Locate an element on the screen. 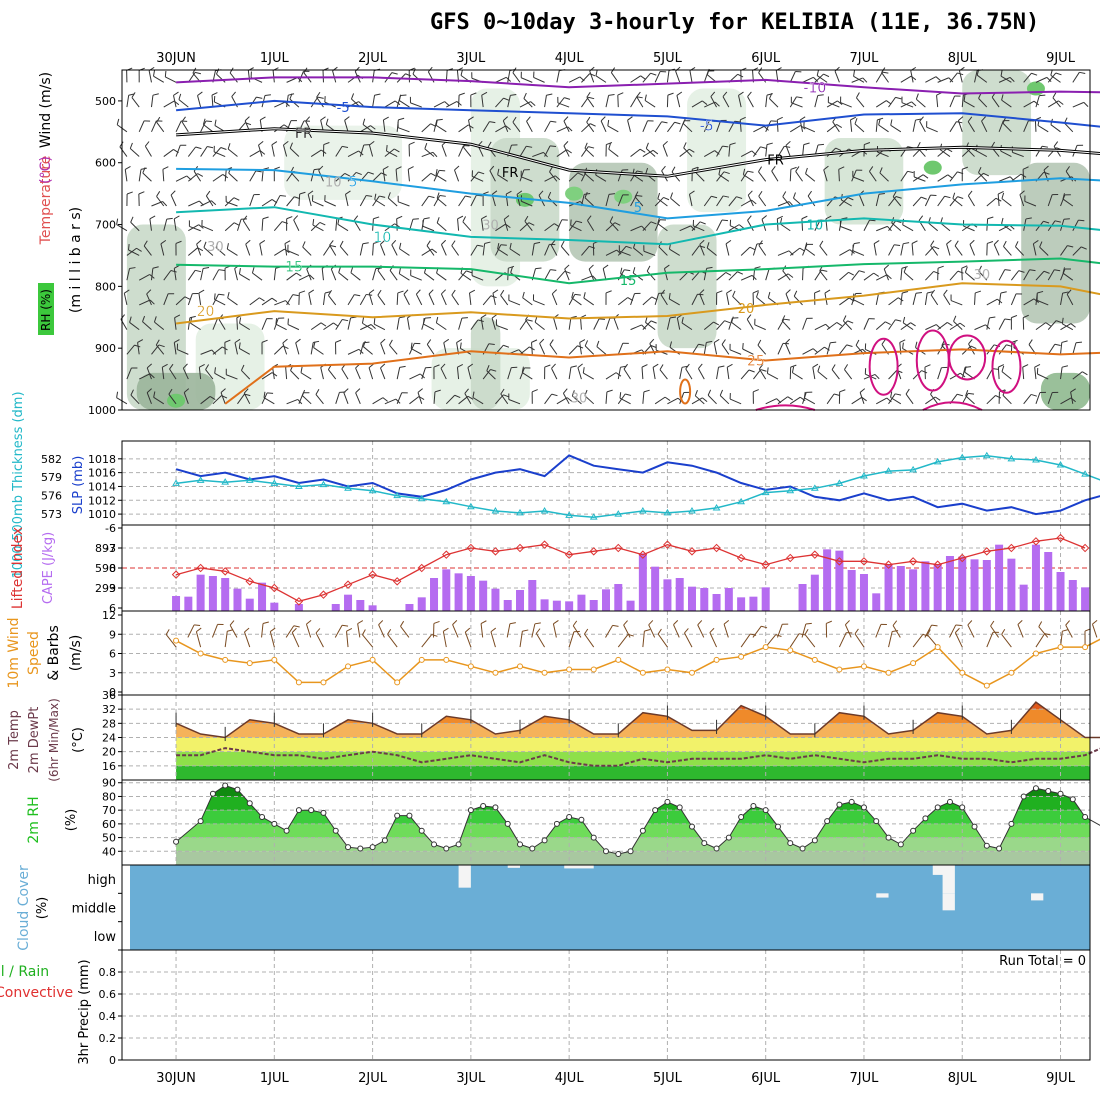  rh-marker is located at coordinates (962, 807).